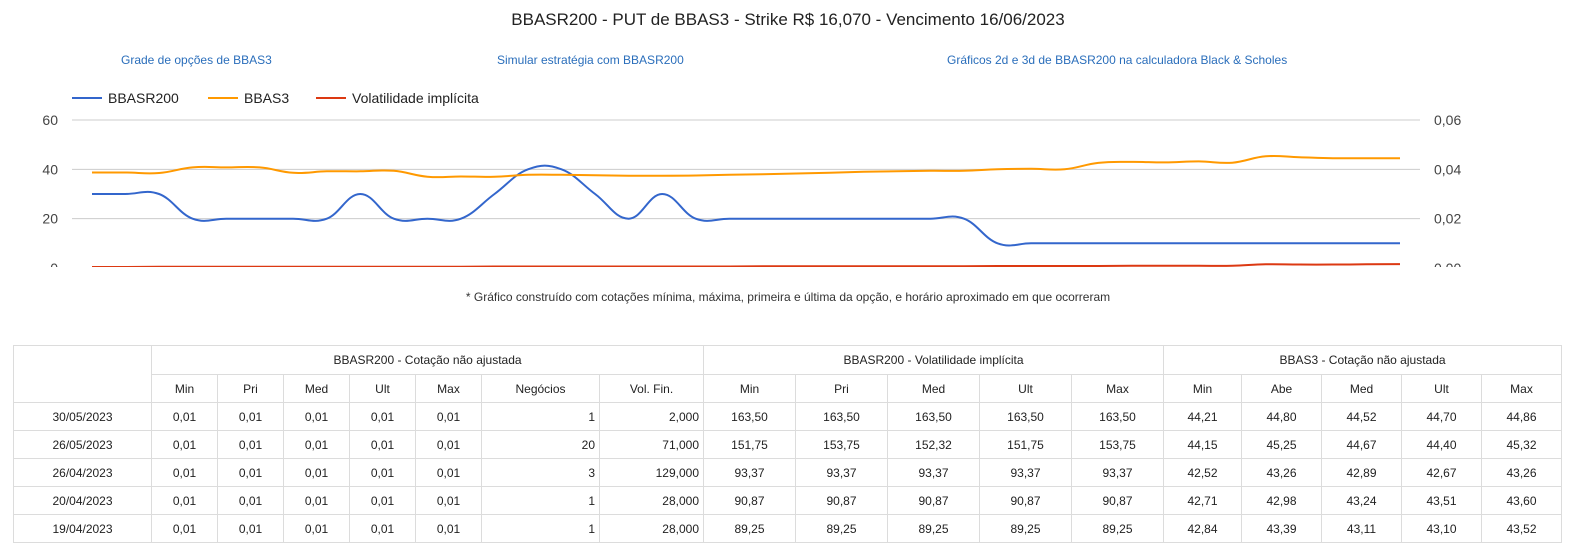 This screenshot has width=1576, height=550. Describe the element at coordinates (1281, 444) in the screenshot. I see `table-cell: 45,25` at that location.